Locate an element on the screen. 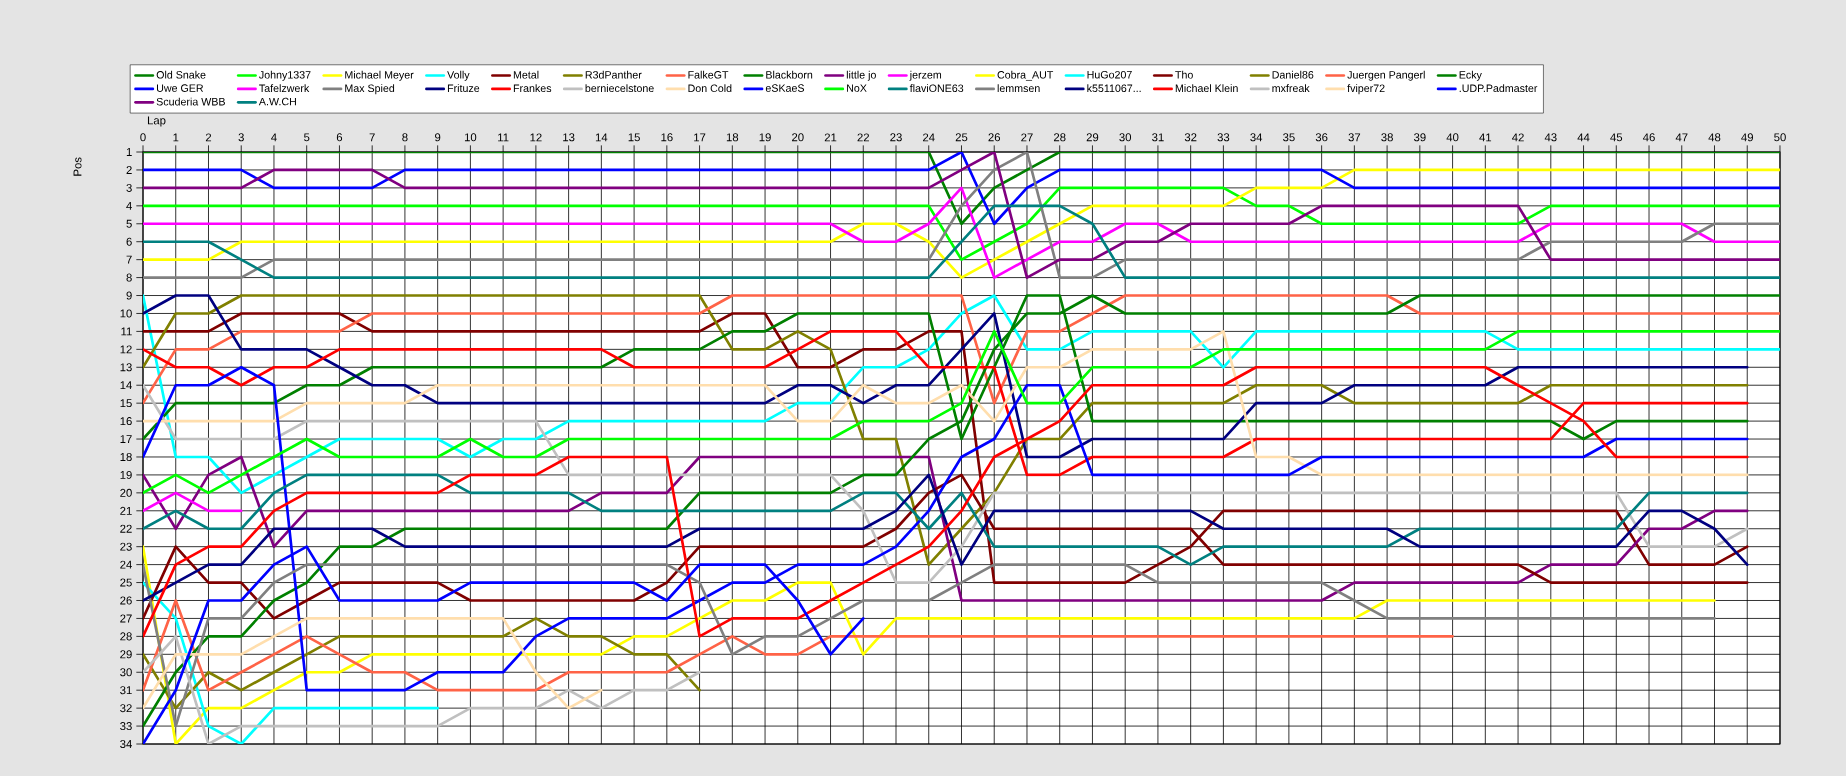 The image size is (1846, 776). y-tick-label: 23 is located at coordinates (126, 546).